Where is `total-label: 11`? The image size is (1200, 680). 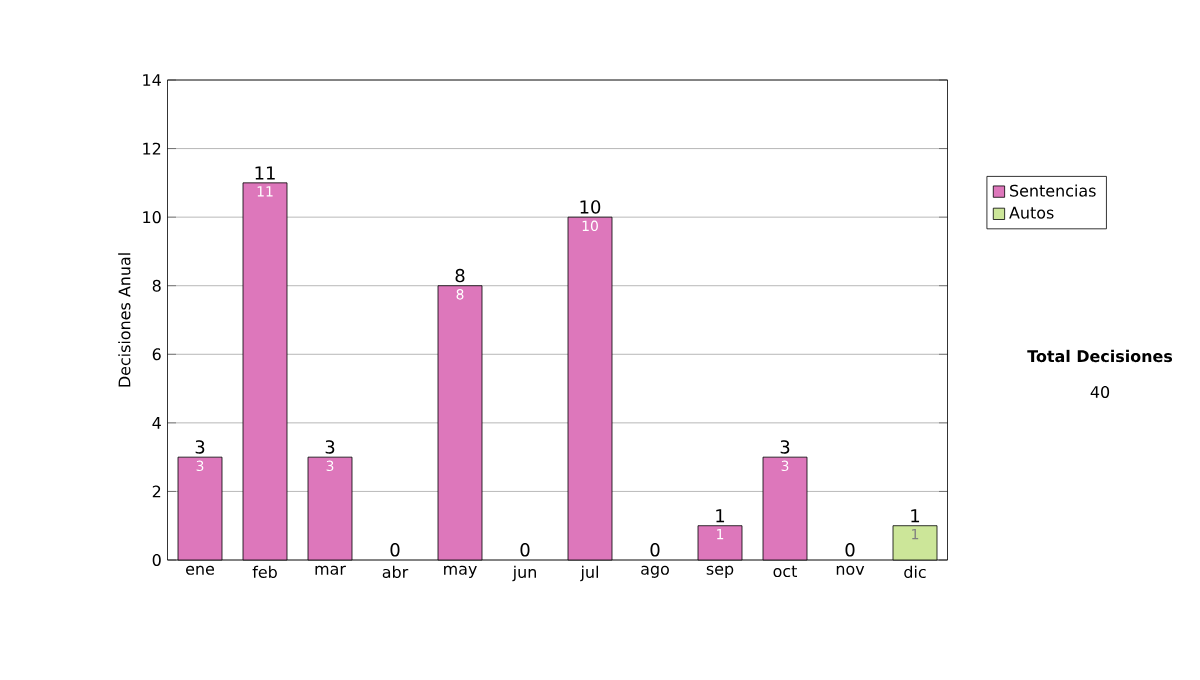
total-label: 11 is located at coordinates (265, 173).